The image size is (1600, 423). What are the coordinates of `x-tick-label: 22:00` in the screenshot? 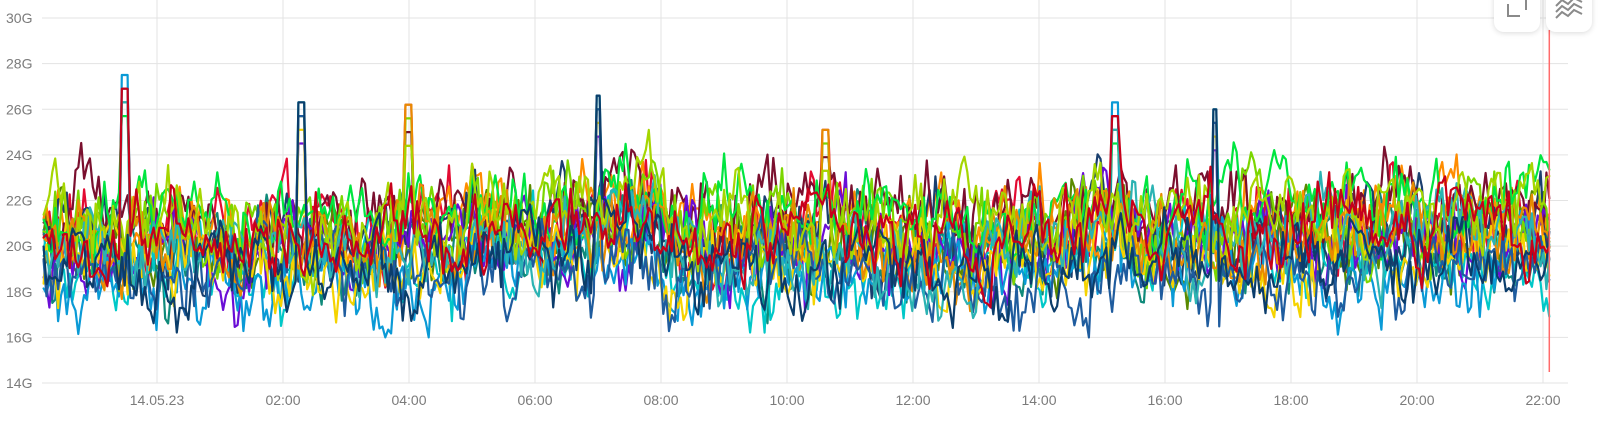 It's located at (1542, 400).